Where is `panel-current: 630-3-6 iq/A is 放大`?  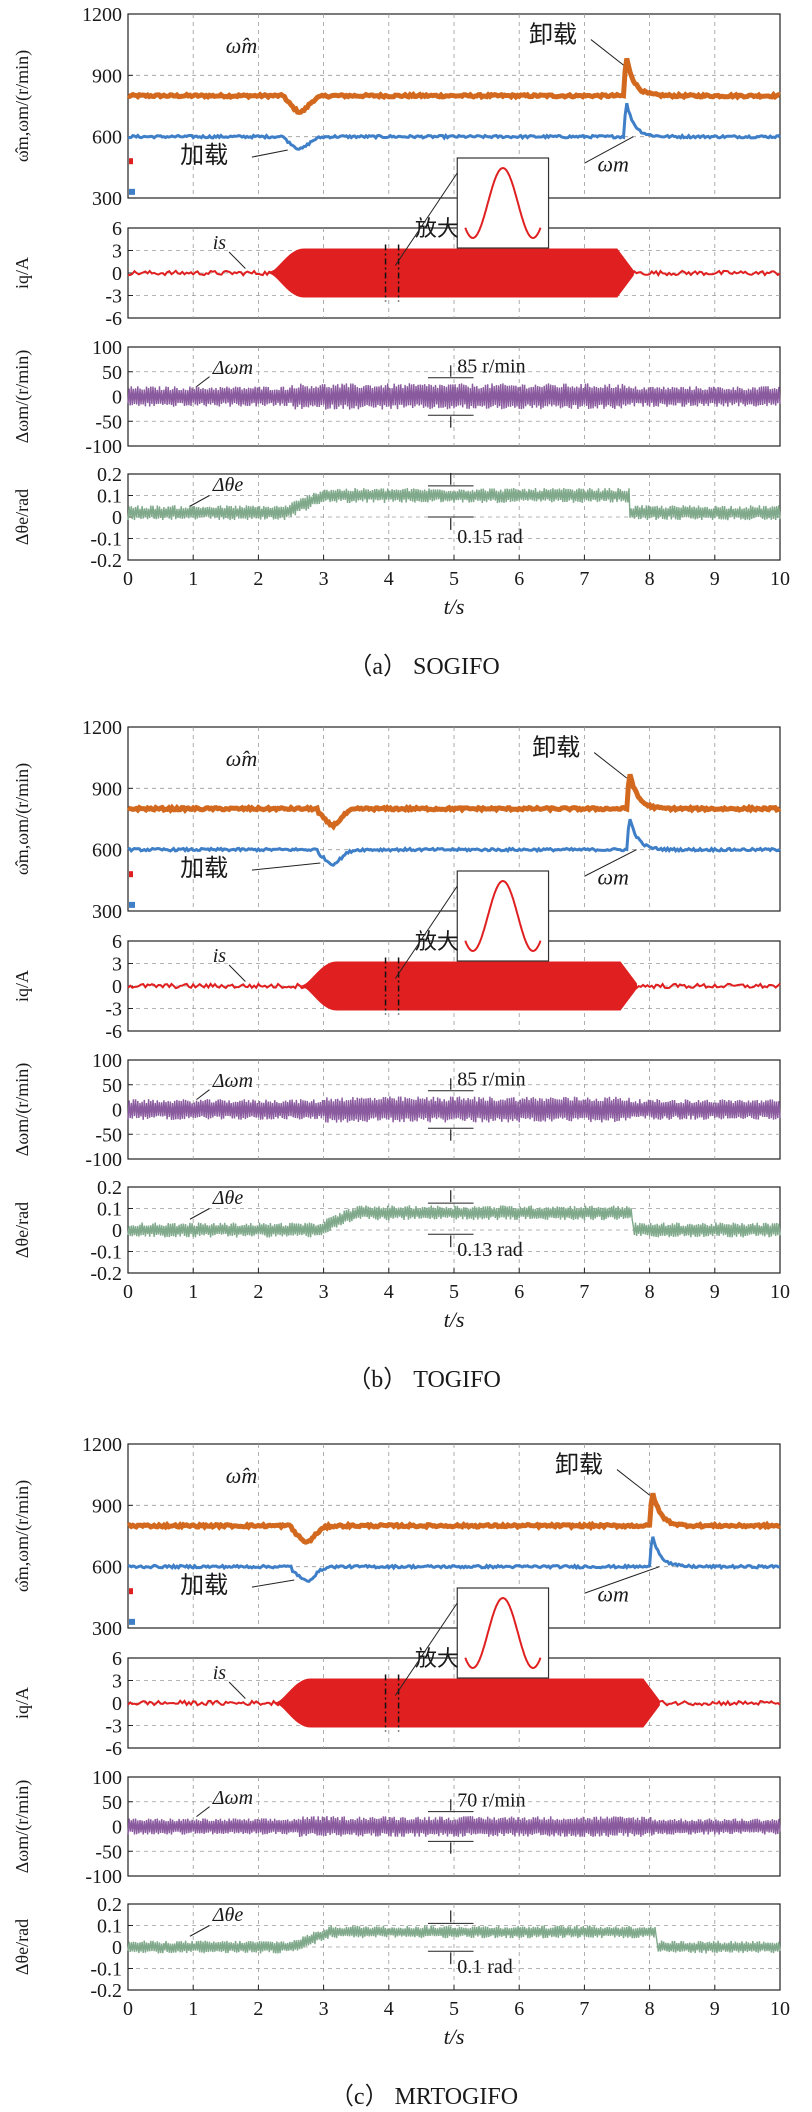
panel-current: 630-3-6 iq/A is 放大 is located at coordinates (396, 1673).